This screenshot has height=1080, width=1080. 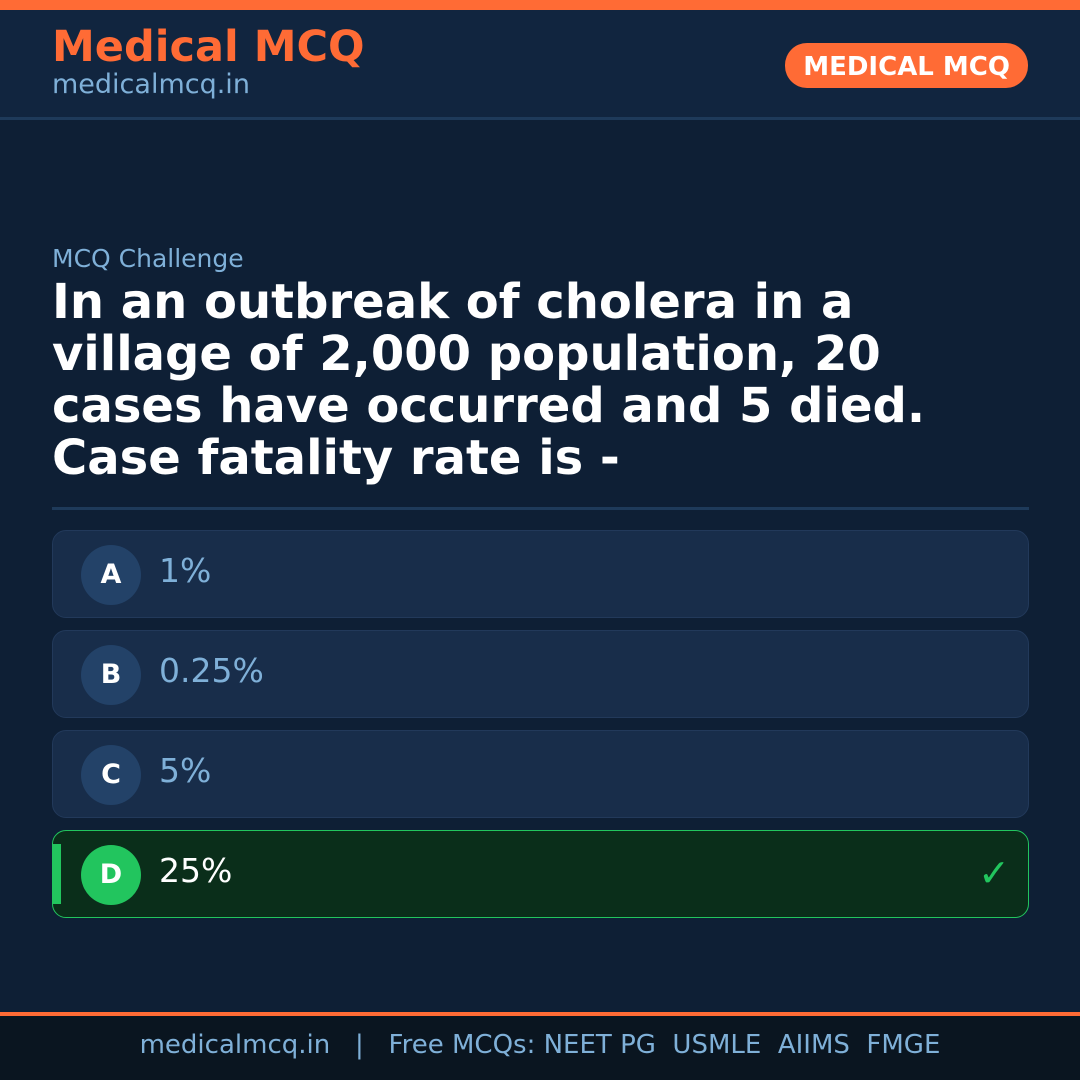 I want to click on option-letter: C, so click(x=111, y=775).